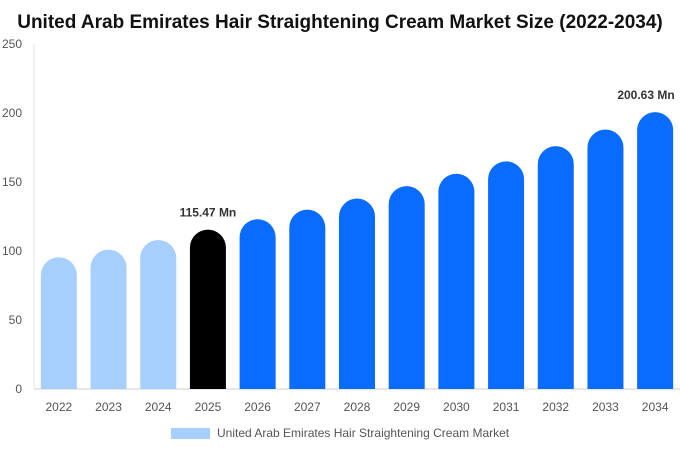  Describe the element at coordinates (257, 407) in the screenshot. I see `x-tick-label: 2026` at that location.